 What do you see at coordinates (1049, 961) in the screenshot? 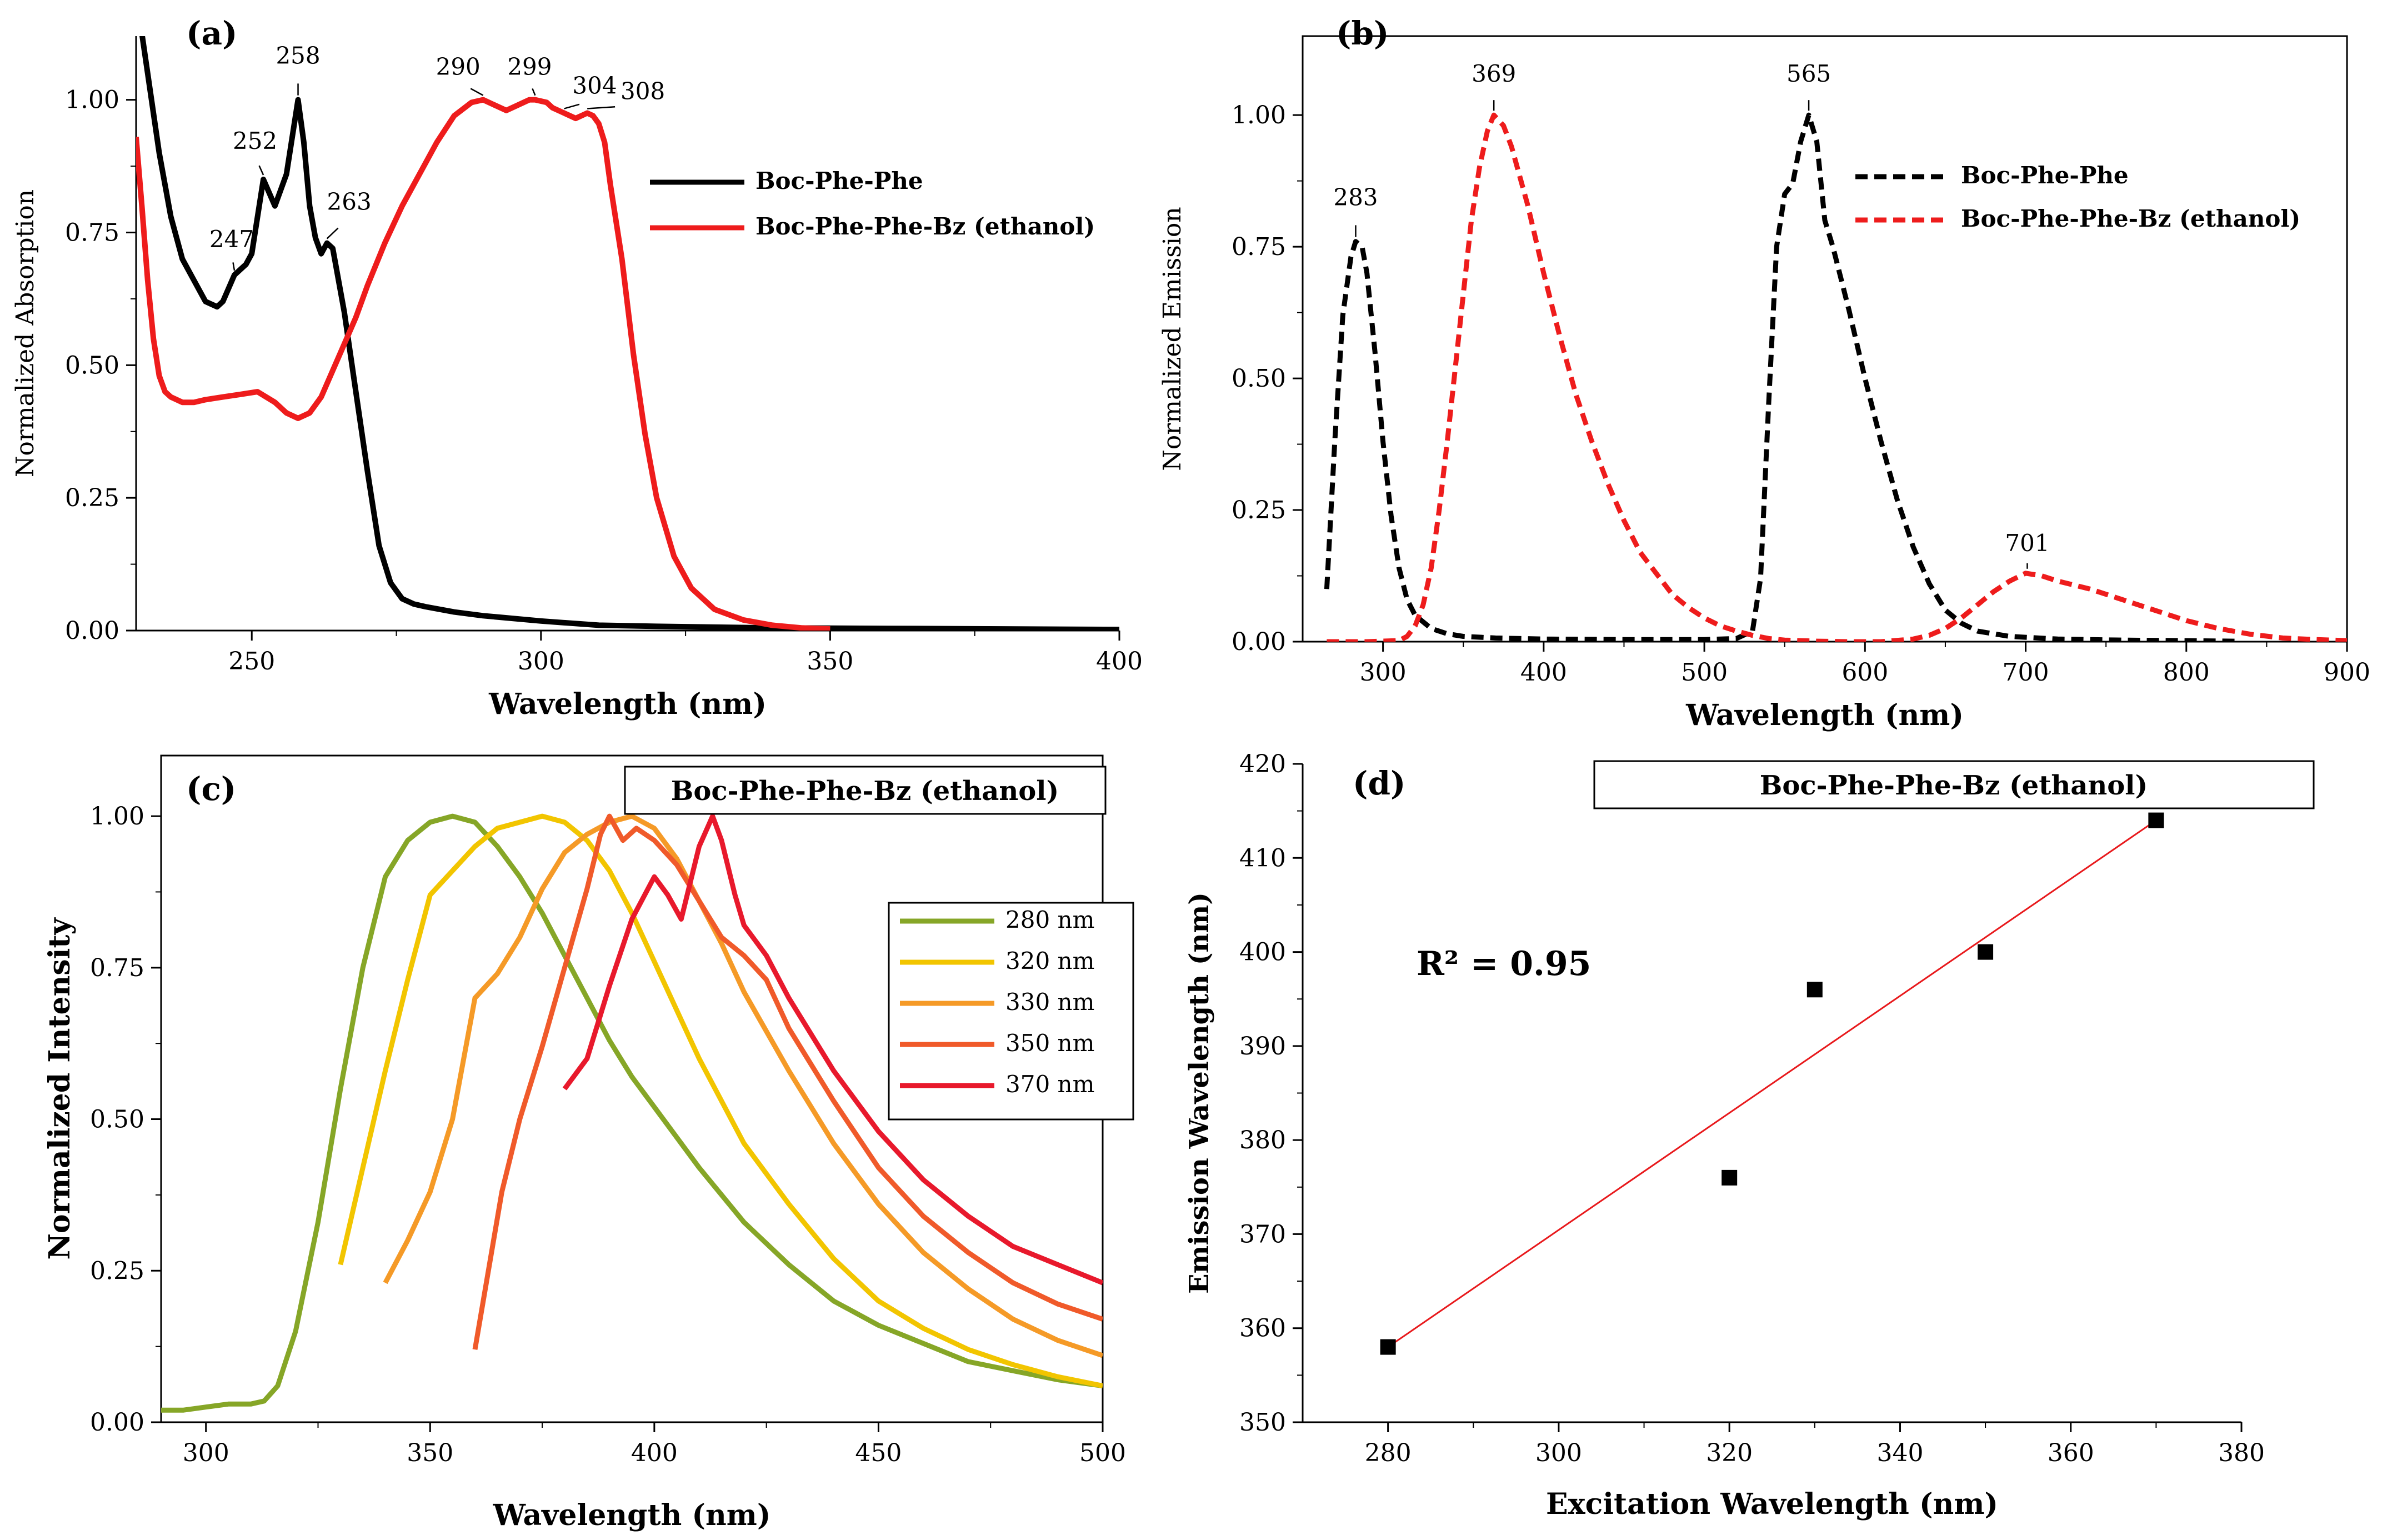
I see `legend-entry: 320 nm` at bounding box center [1049, 961].